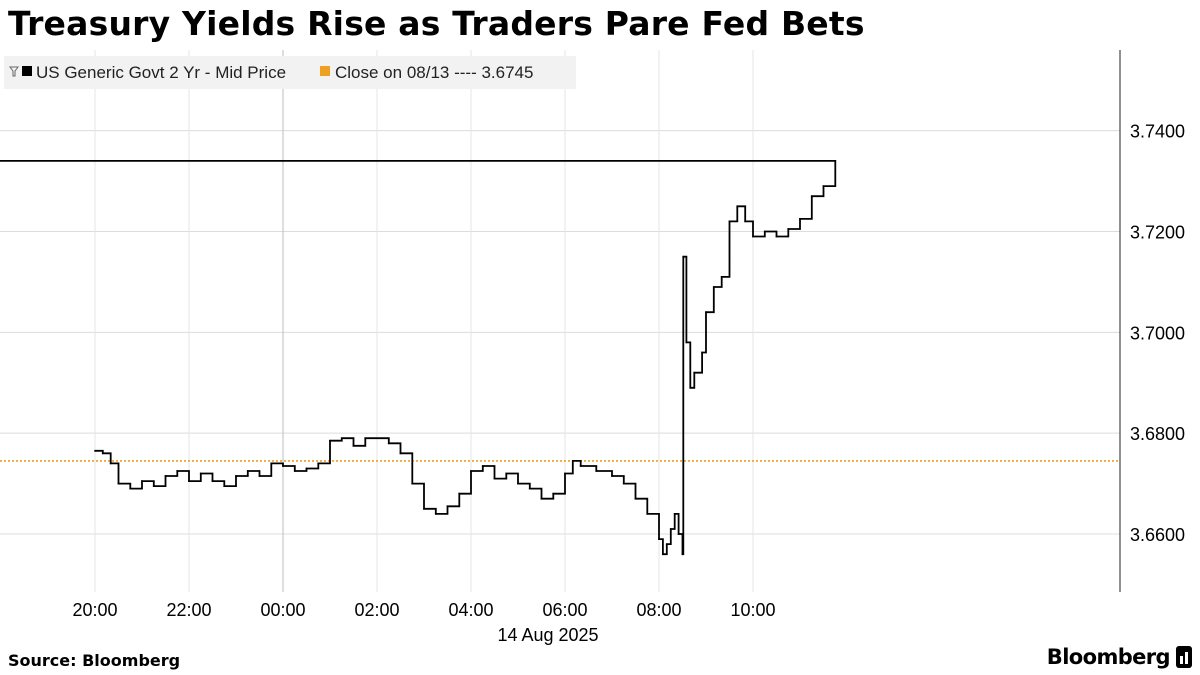 The image size is (1200, 675). Describe the element at coordinates (1184, 657) in the screenshot. I see `bar-chart-icon` at that location.